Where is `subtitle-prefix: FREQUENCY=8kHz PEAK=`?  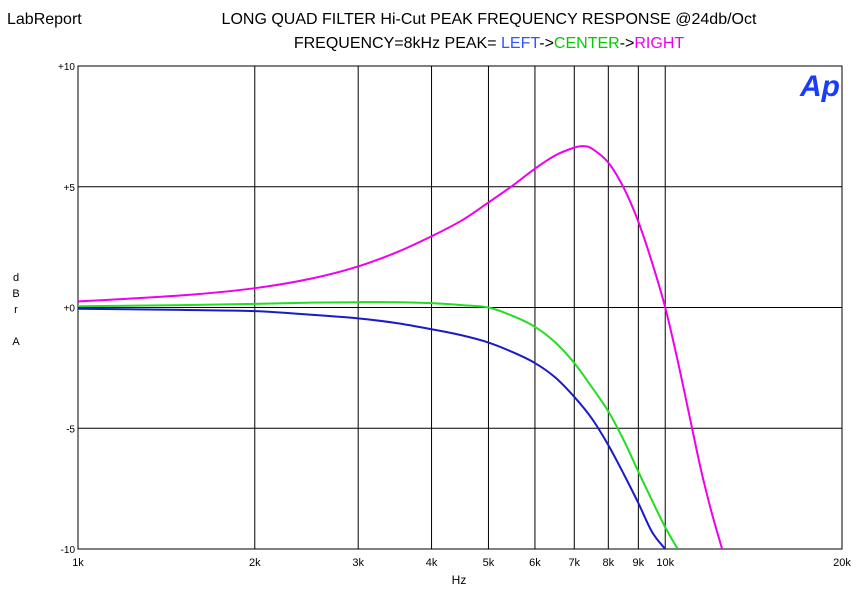
subtitle-prefix: FREQUENCY=8kHz PEAK= is located at coordinates (395, 43).